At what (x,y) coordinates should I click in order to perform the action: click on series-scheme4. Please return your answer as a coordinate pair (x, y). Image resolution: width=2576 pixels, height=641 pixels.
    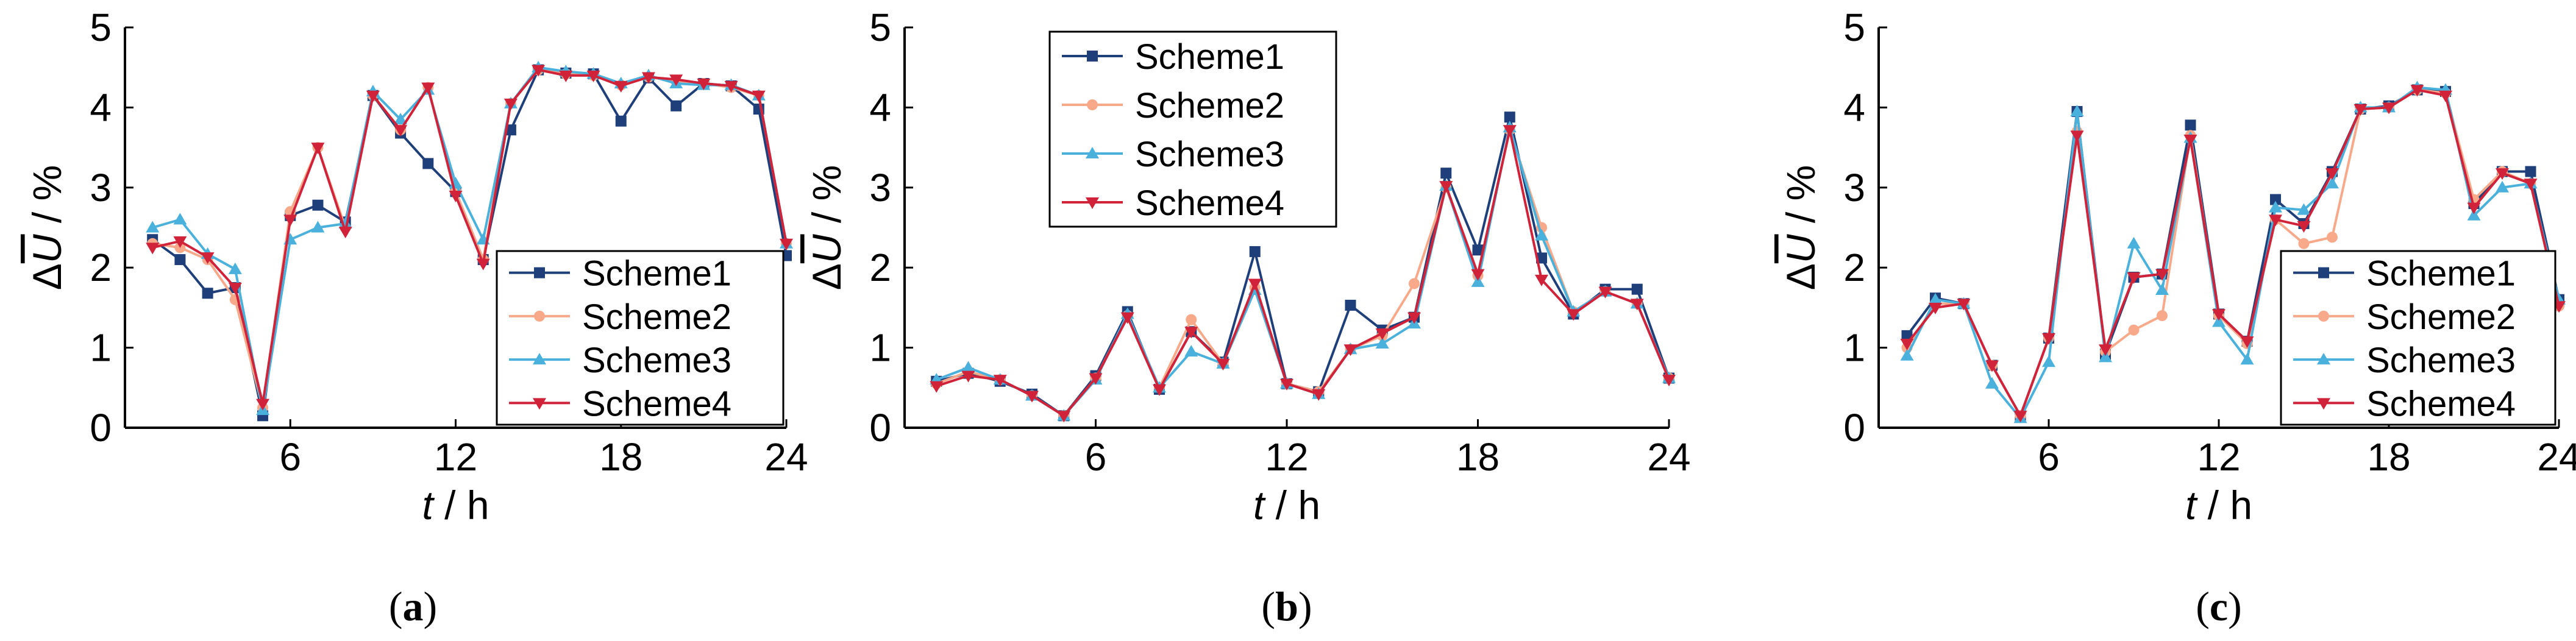
    Looking at the image, I should click on (469, 238).